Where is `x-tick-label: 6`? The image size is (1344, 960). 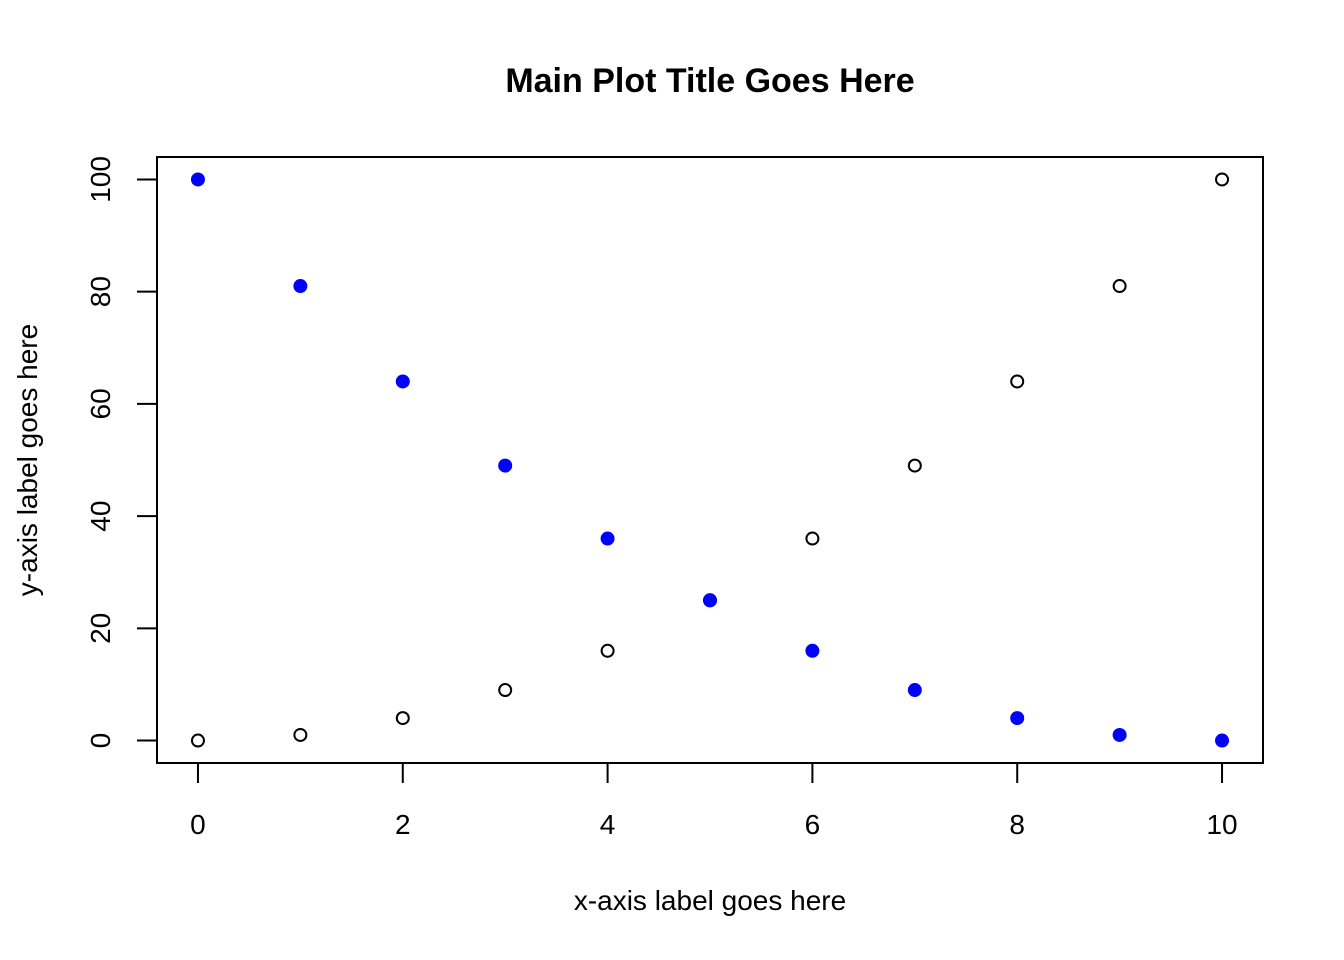 x-tick-label: 6 is located at coordinates (813, 824).